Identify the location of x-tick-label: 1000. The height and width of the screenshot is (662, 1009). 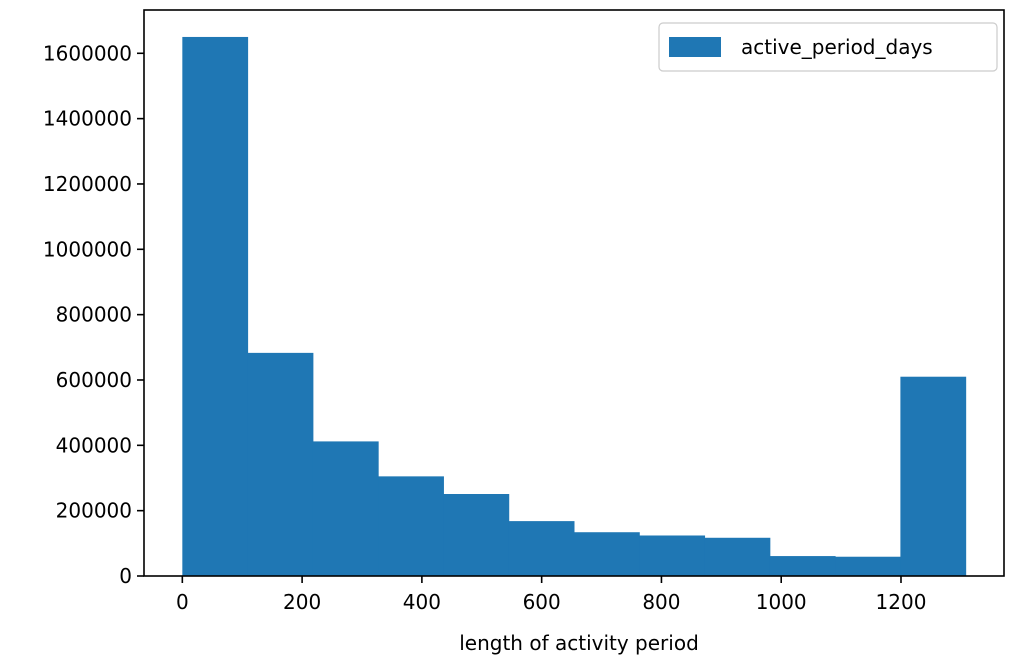
(781, 602).